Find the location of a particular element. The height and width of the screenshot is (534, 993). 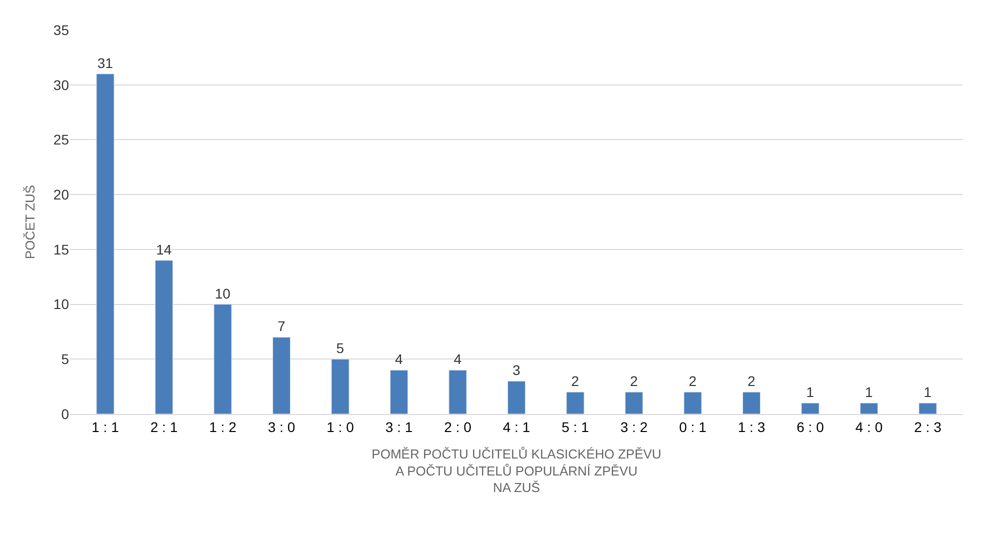

data-label: 14 is located at coordinates (164, 249).